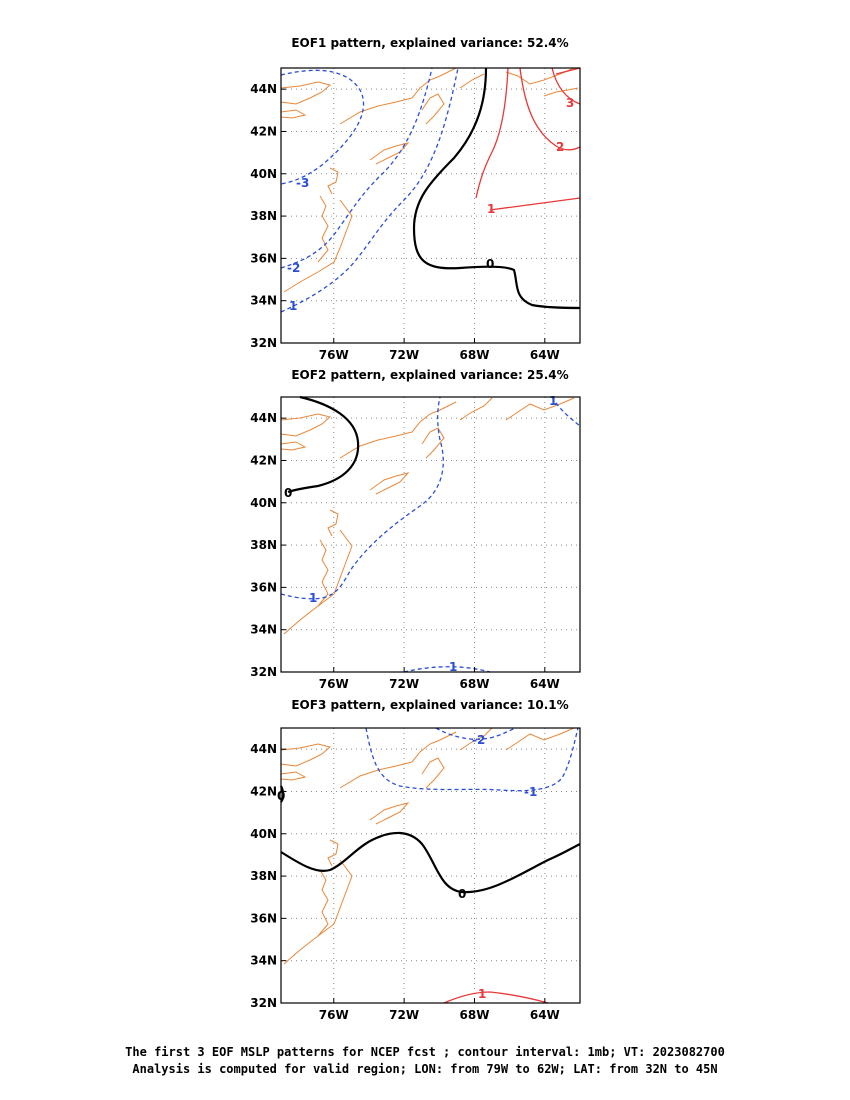 Image resolution: width=850 pixels, height=1100 pixels. I want to click on eof1-grid, so click(430, 205).